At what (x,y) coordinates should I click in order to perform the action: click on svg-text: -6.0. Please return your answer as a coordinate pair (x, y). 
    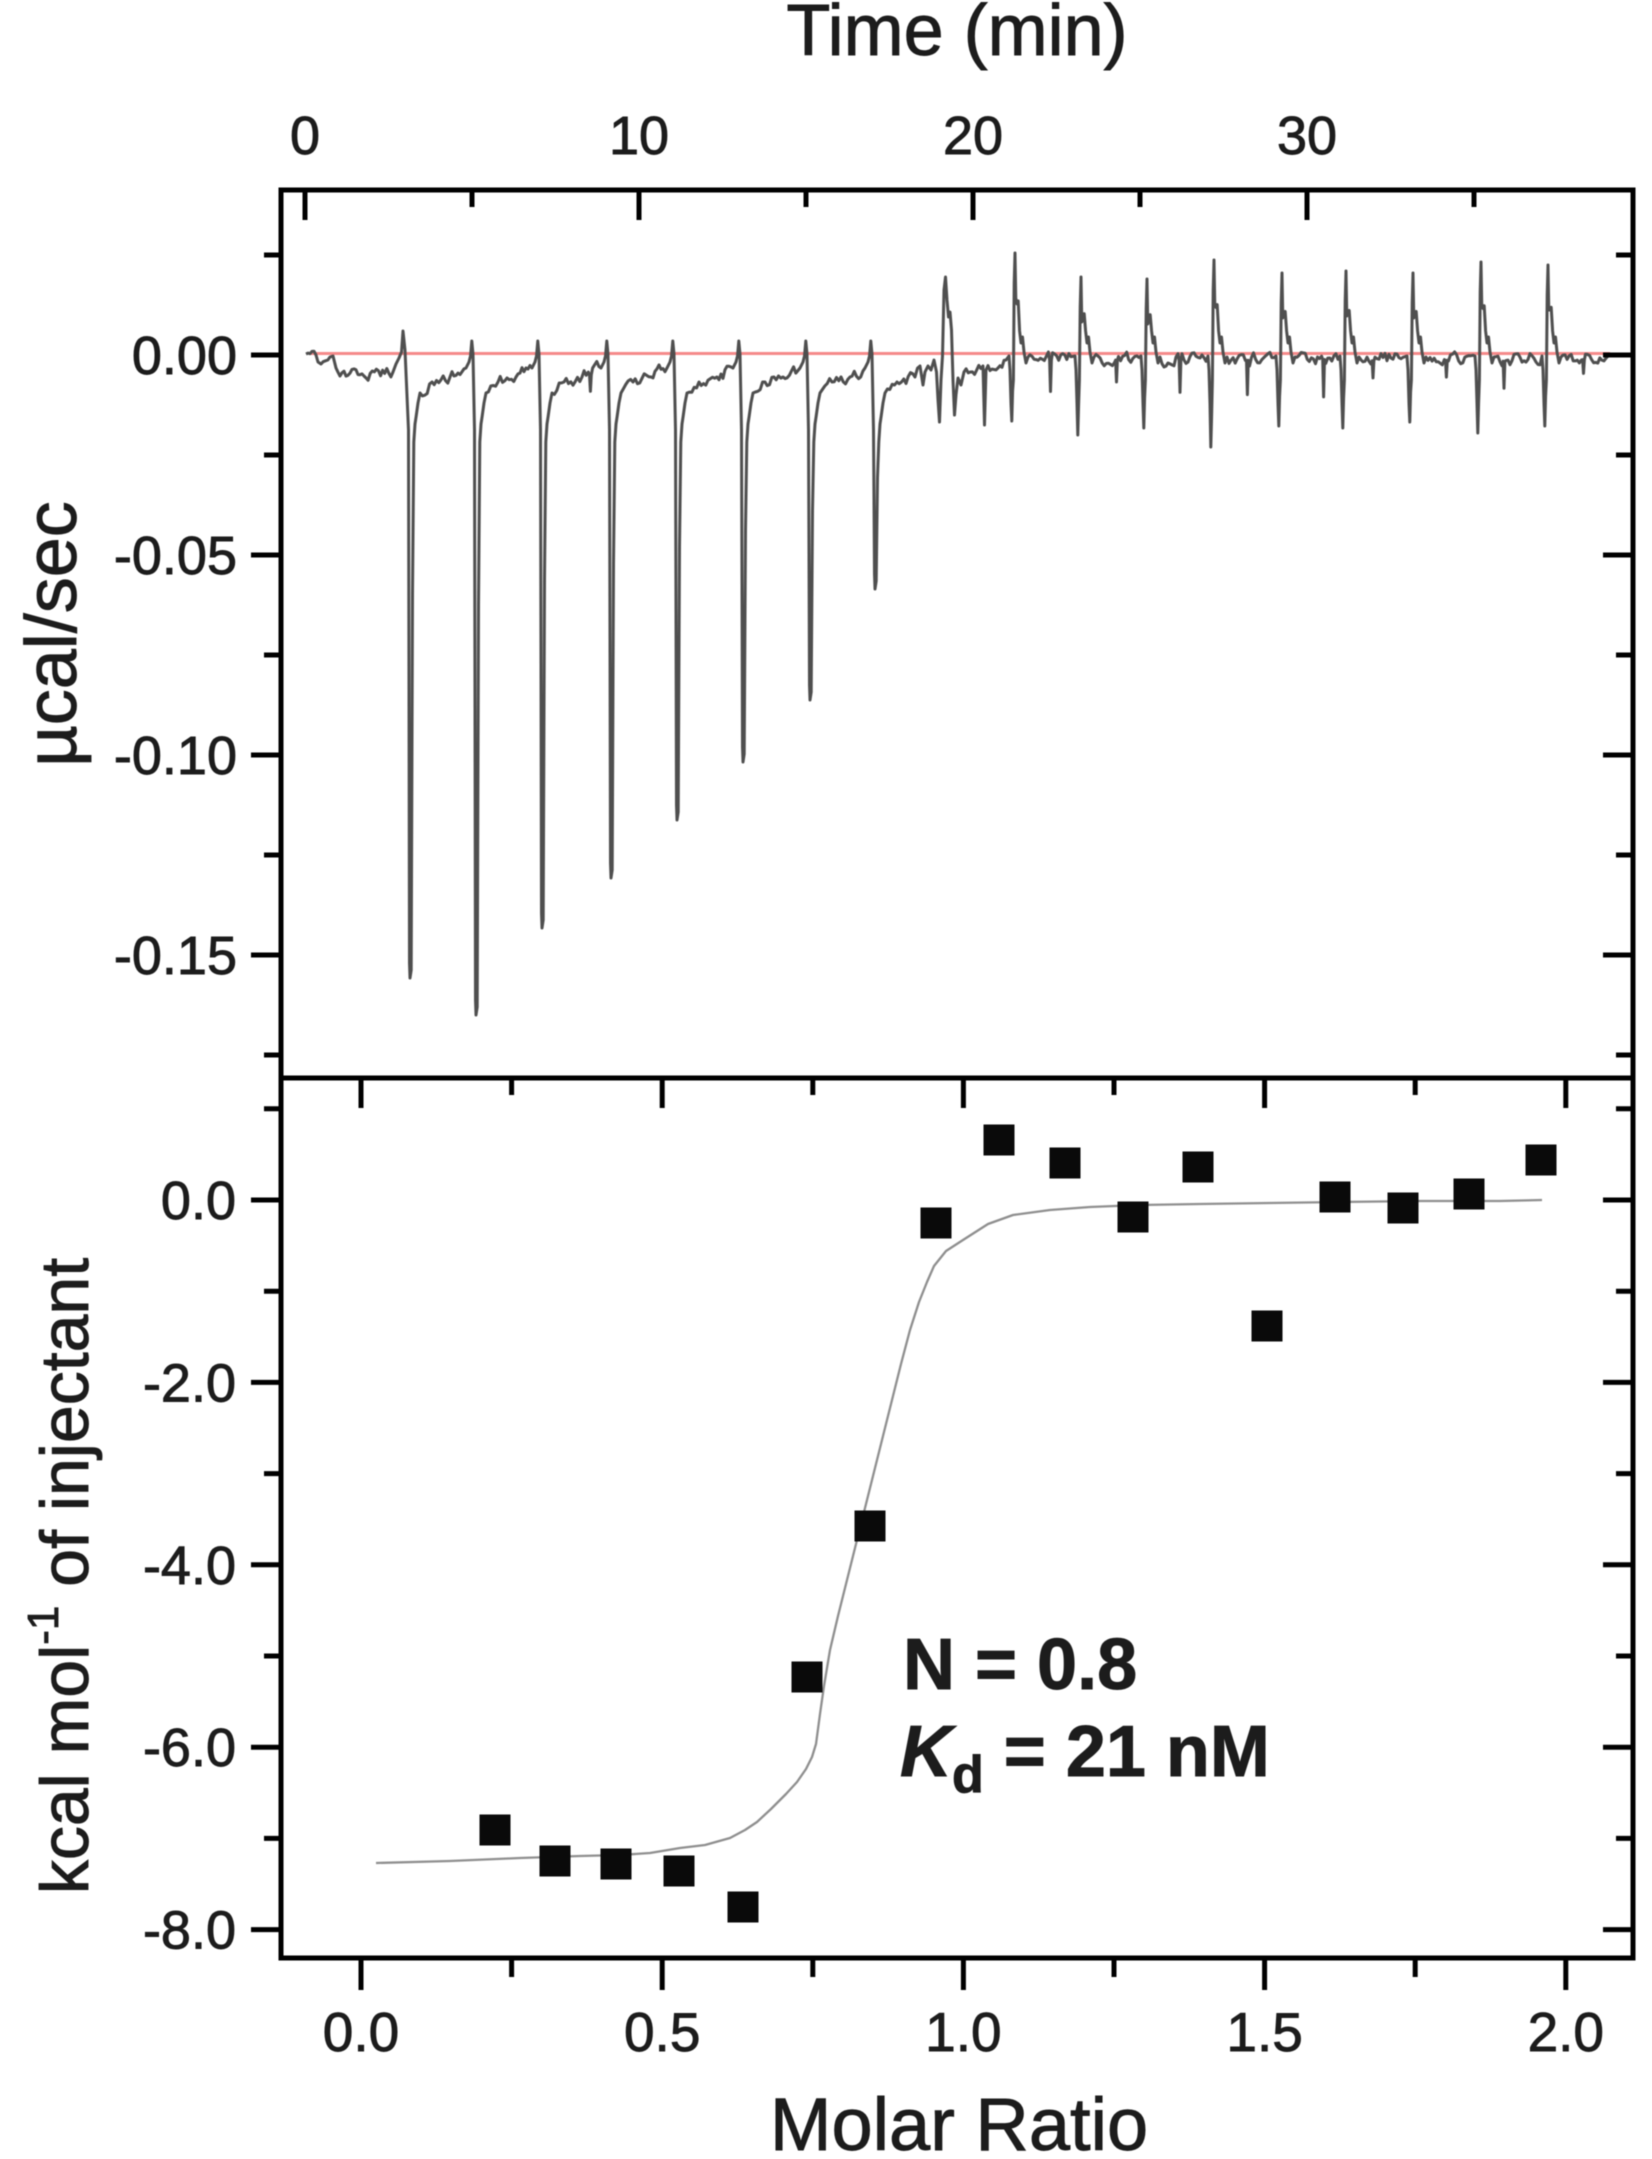
    Looking at the image, I should click on (189, 1748).